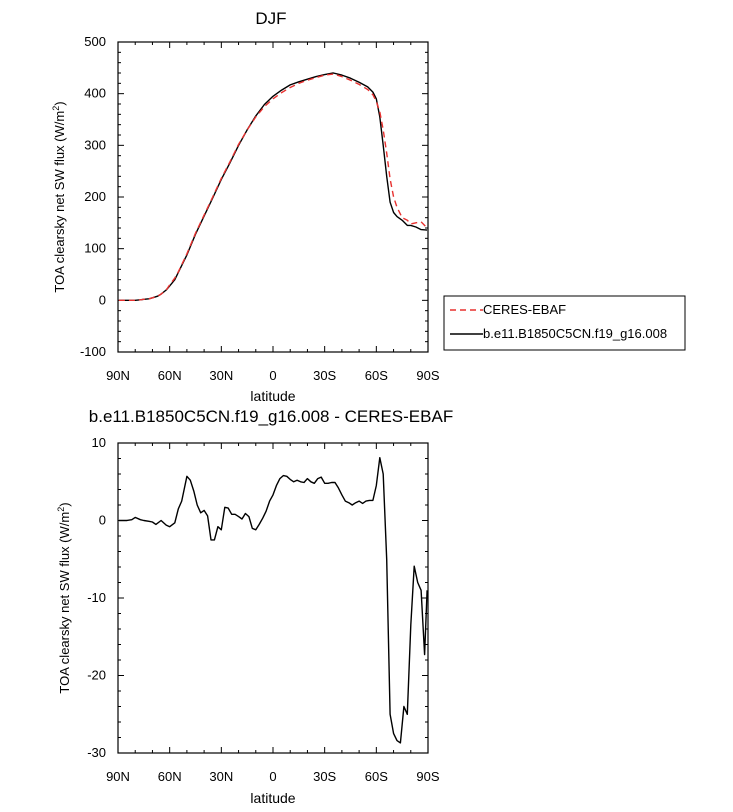 Image resolution: width=733 pixels, height=812 pixels. What do you see at coordinates (170, 375) in the screenshot?
I see `top-x-tick-label: 60N` at bounding box center [170, 375].